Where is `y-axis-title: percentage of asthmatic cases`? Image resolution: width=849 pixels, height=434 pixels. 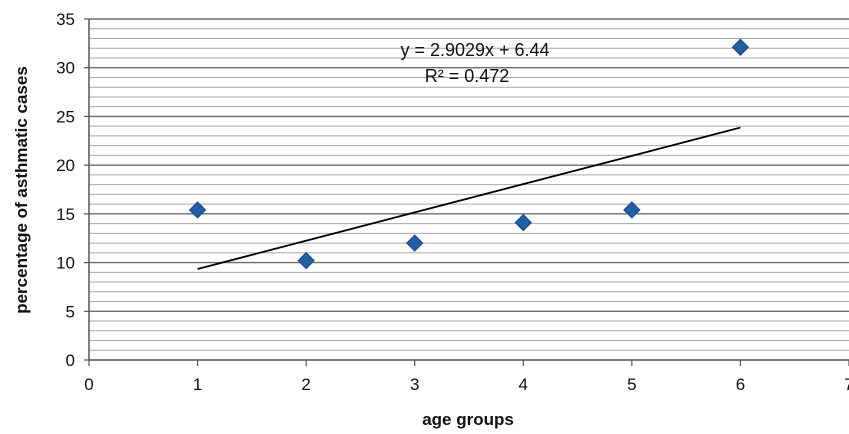
y-axis-title: percentage of asthmatic cases is located at coordinates (21, 190).